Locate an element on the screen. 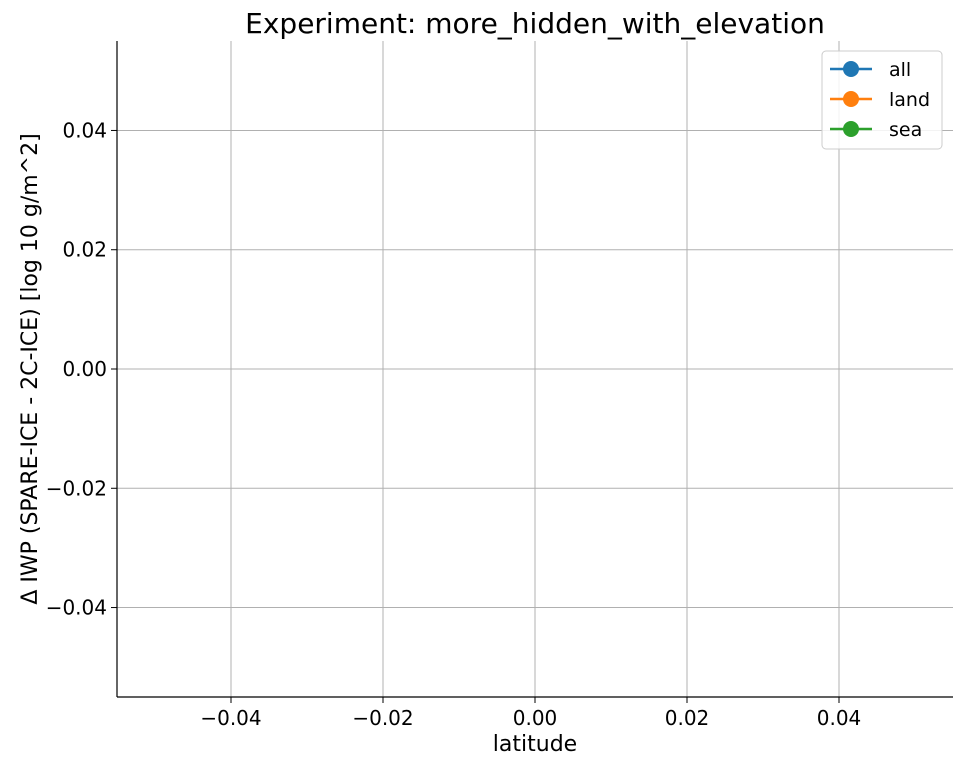 The height and width of the screenshot is (766, 966). y-tick-label: 0.04 is located at coordinates (84, 130).